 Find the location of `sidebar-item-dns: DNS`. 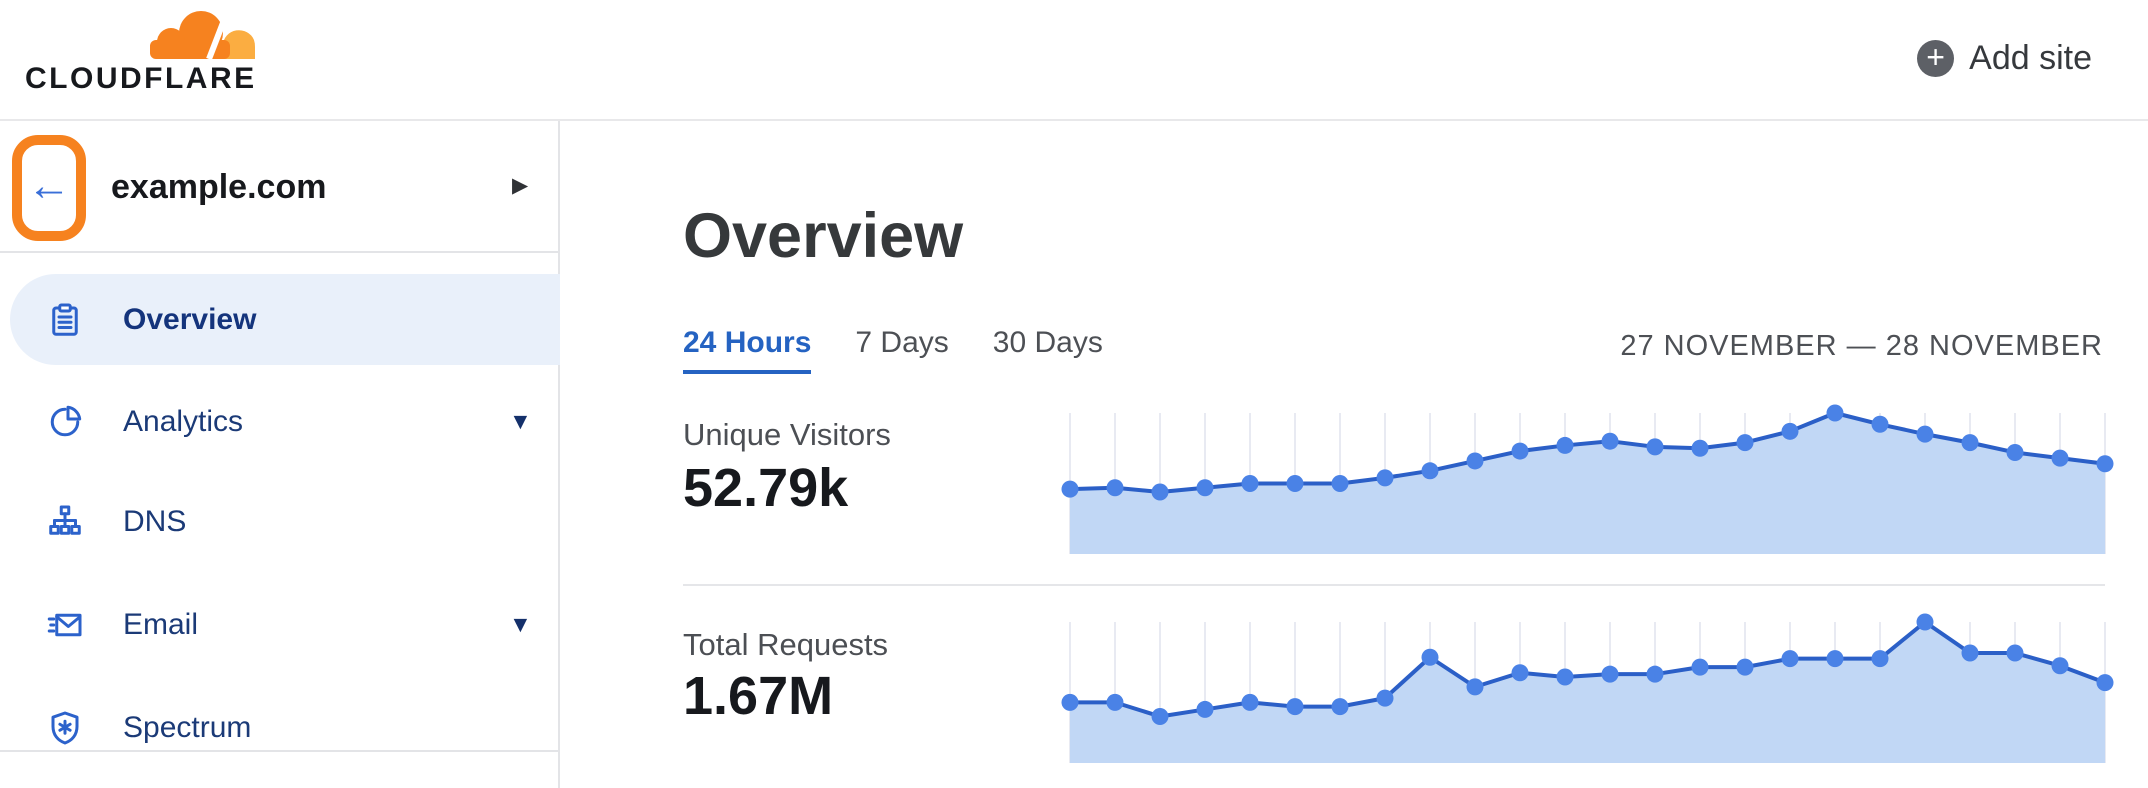

sidebar-item-dns: DNS is located at coordinates (280, 521).